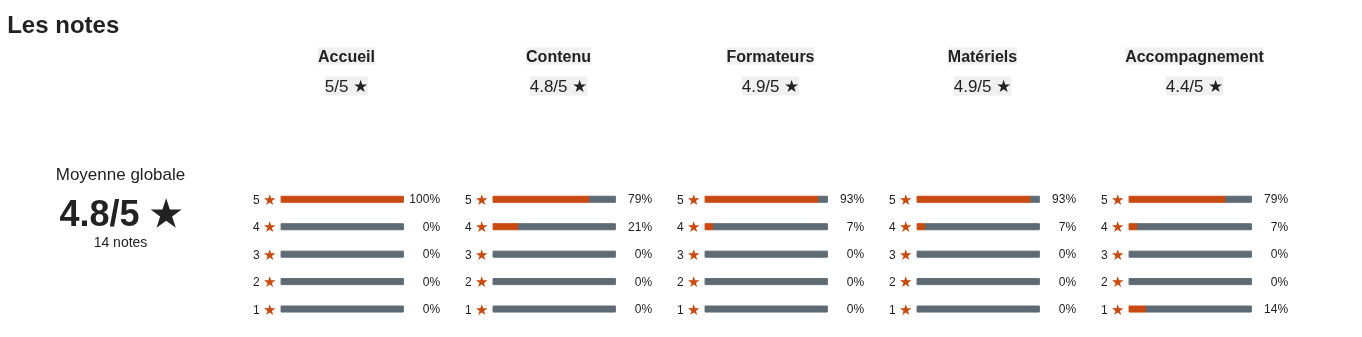  Describe the element at coordinates (346, 56) in the screenshot. I see `chart-title: Accueil` at that location.